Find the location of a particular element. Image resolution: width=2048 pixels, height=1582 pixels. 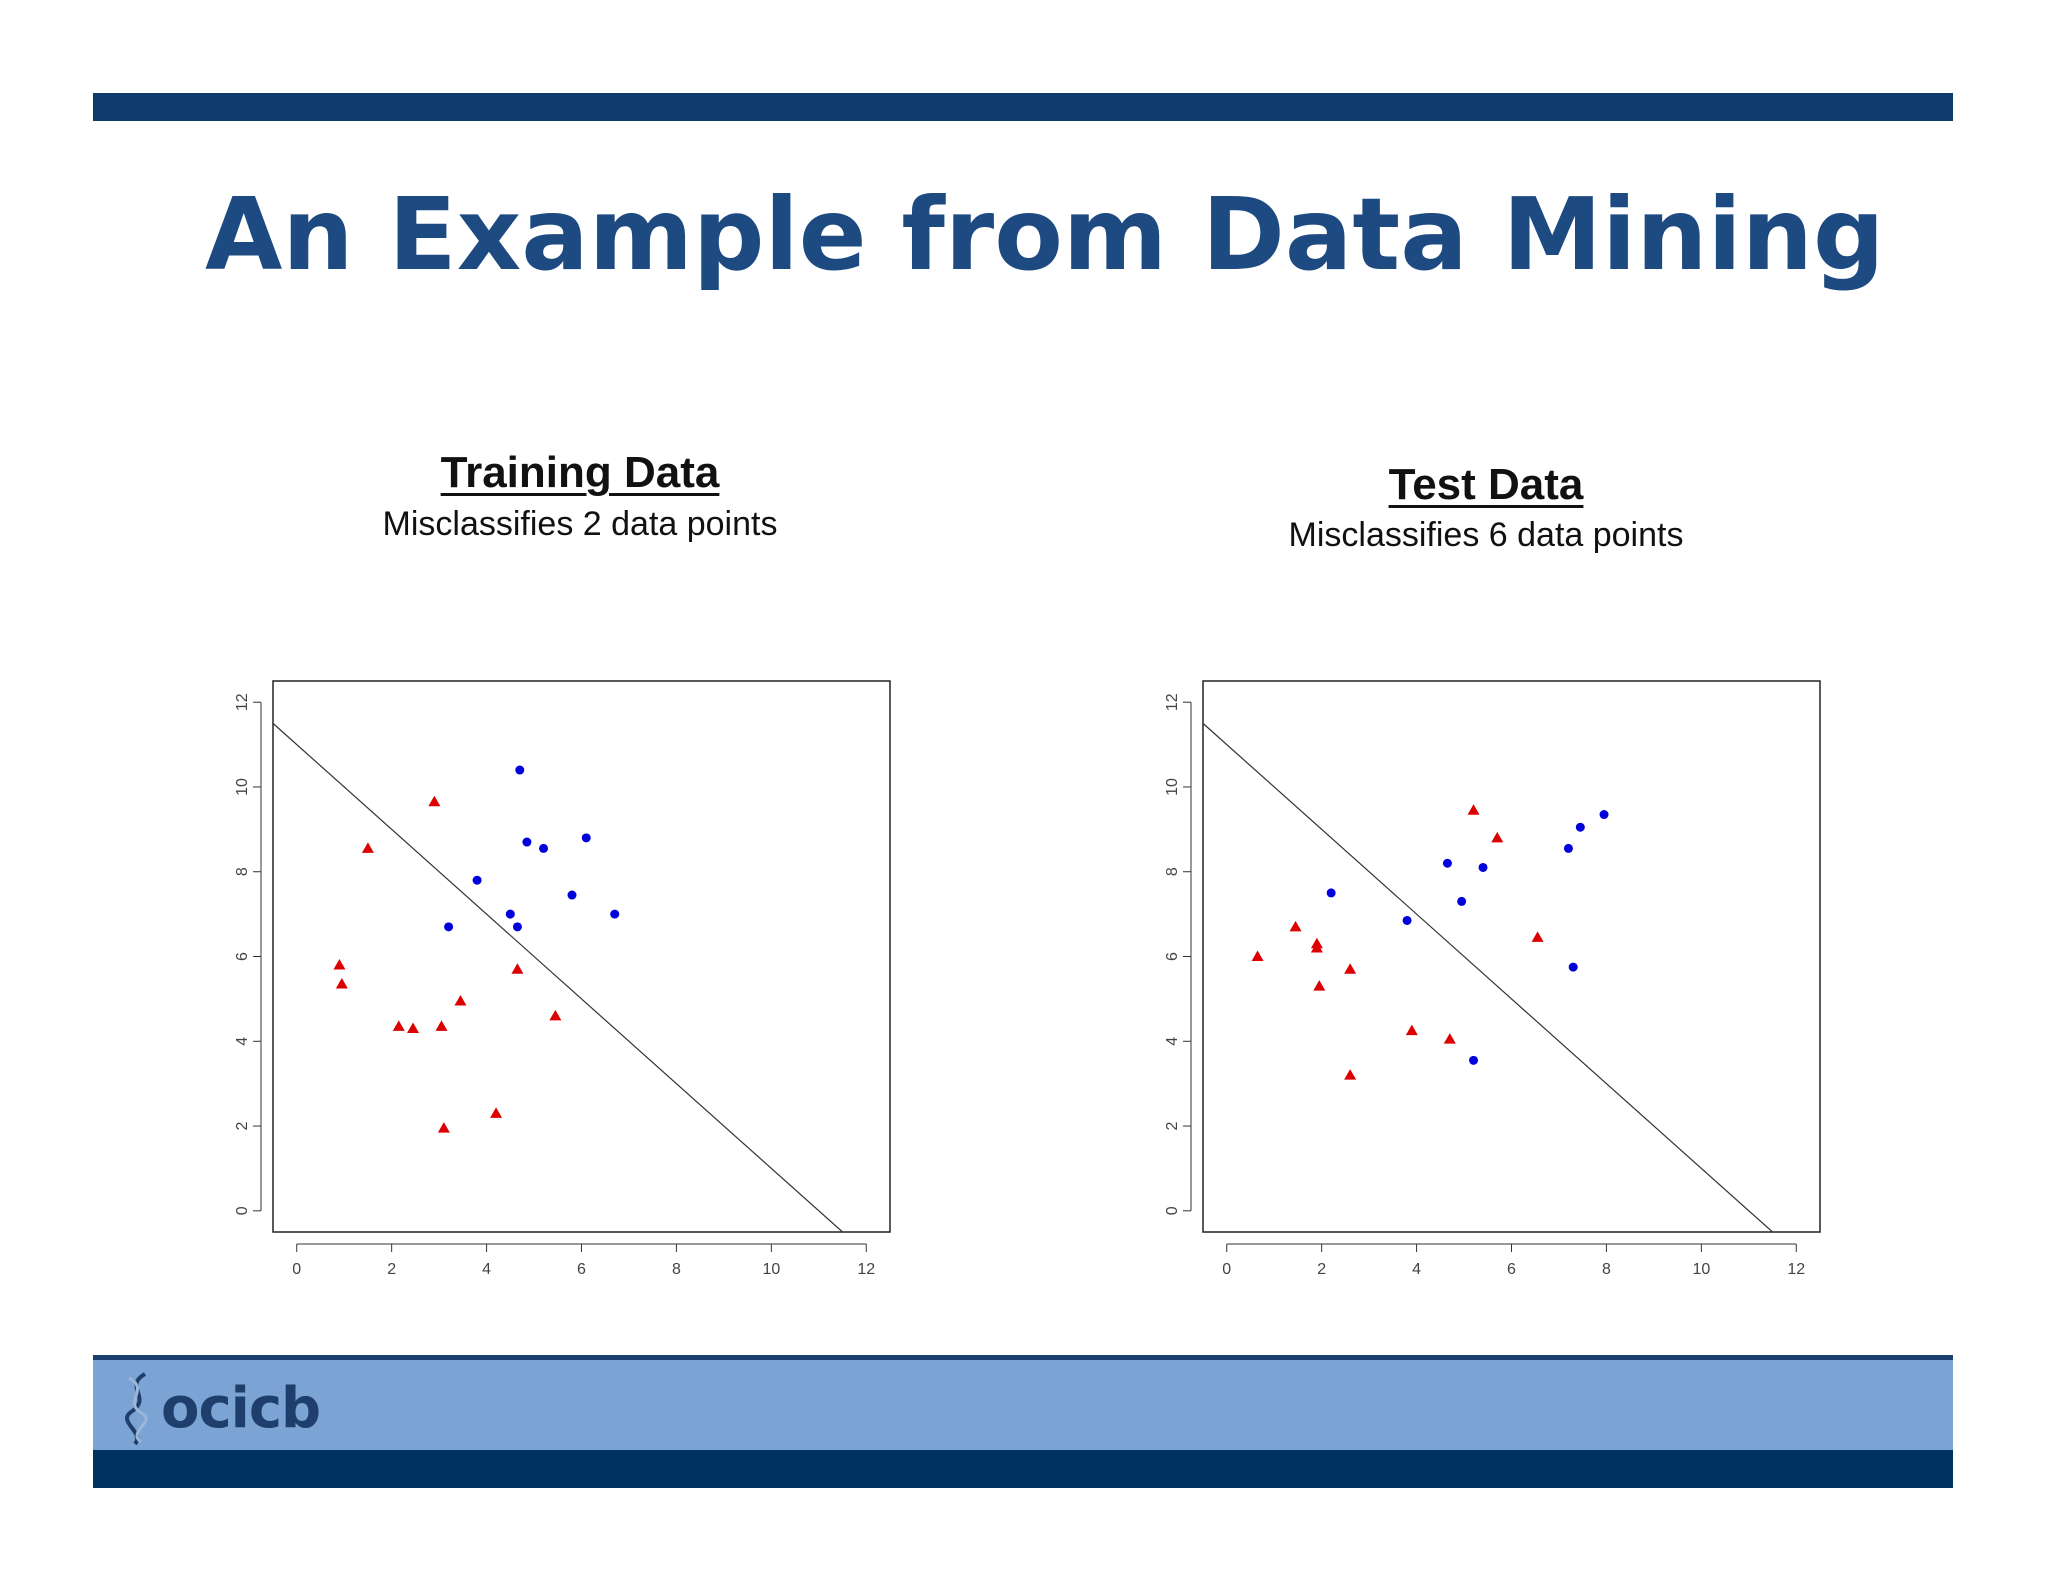

slide-title: An Example from Data Mining is located at coordinates (1045, 234).